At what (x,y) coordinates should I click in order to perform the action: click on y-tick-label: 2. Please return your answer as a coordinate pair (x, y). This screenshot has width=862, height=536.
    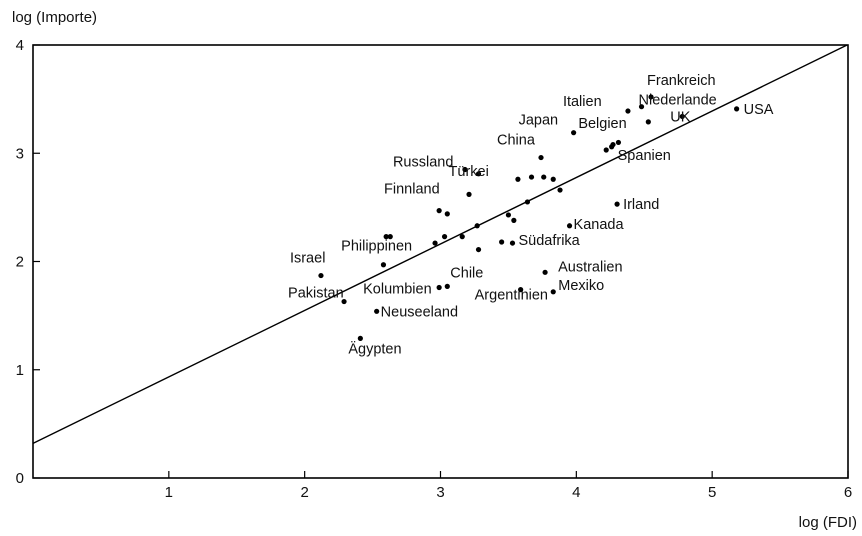
    Looking at the image, I should click on (20, 262).